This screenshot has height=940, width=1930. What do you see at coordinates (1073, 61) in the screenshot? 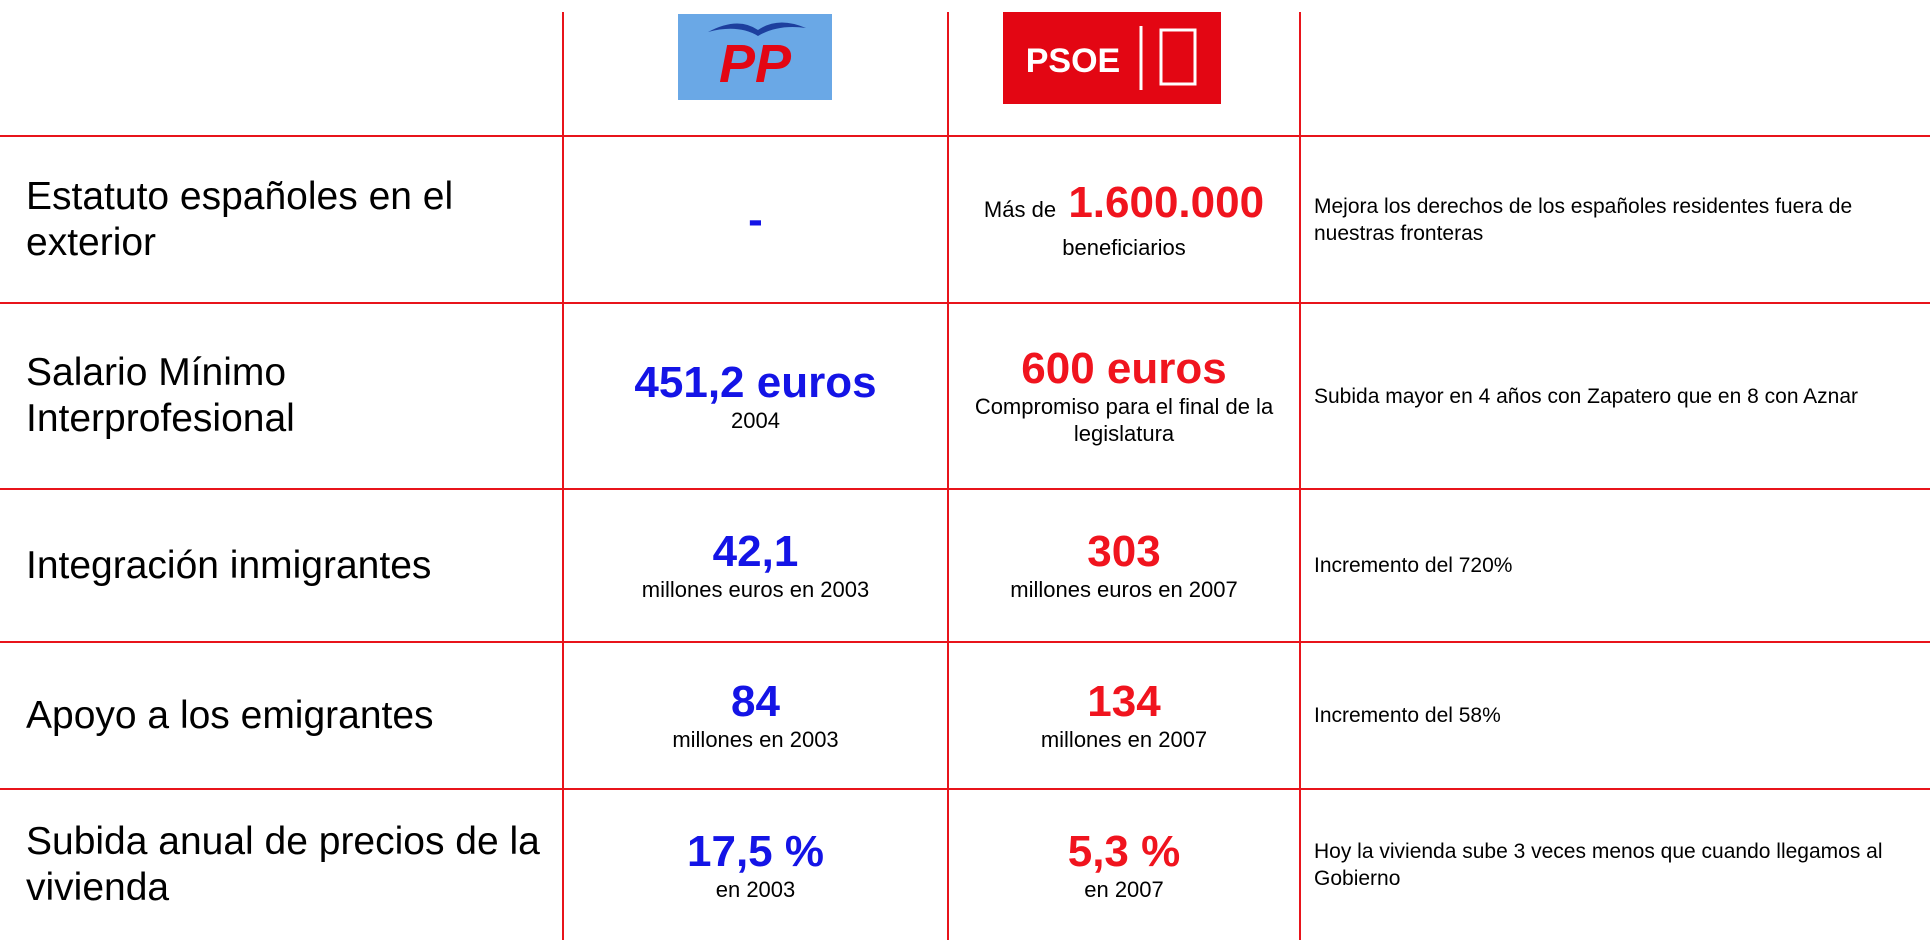
I see `psoe-logo-text: PSOE` at bounding box center [1073, 61].